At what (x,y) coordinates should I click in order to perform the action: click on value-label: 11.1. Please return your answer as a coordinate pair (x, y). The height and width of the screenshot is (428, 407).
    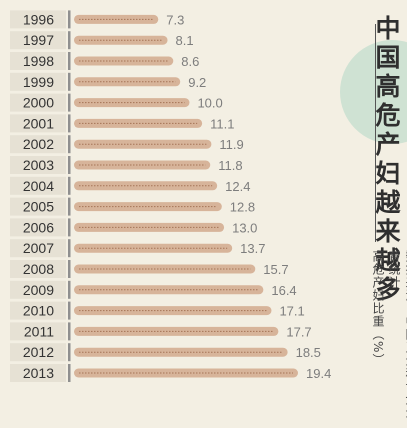
    Looking at the image, I should click on (222, 123).